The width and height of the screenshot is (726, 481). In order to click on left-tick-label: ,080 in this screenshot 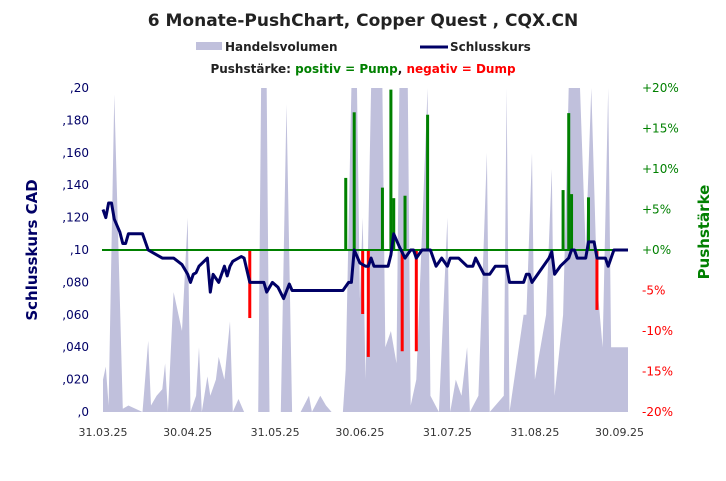, I will do `click(75, 282)`.